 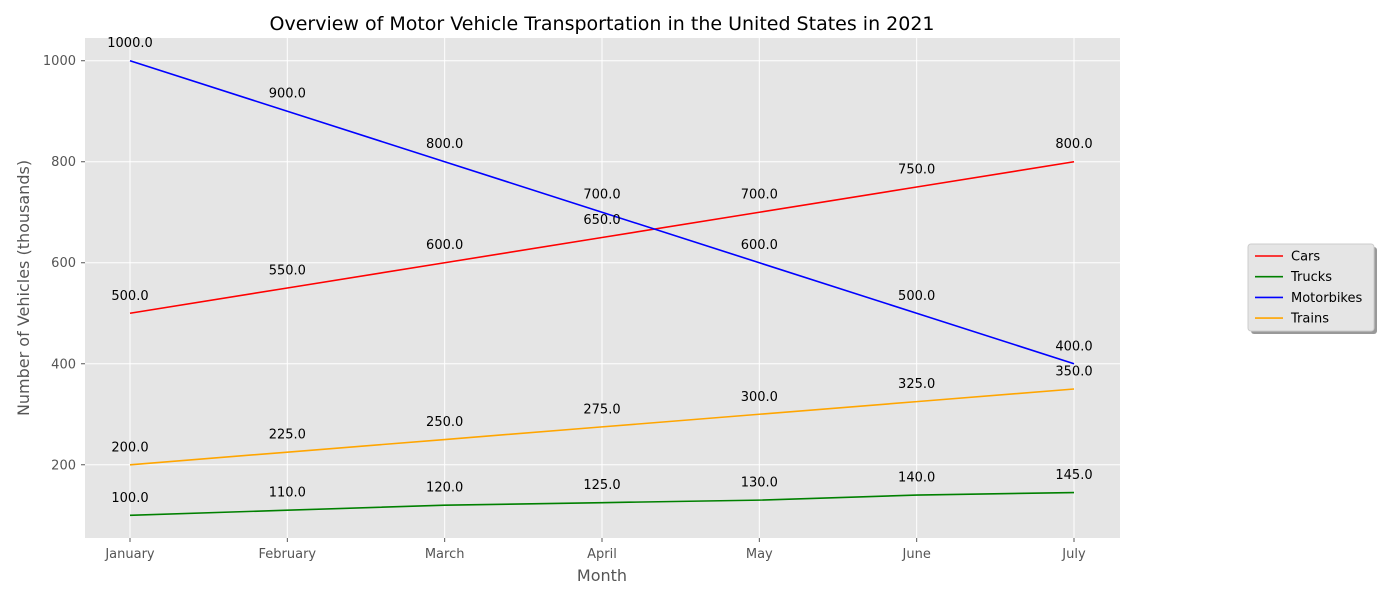 I want to click on data-label-cars: 650.0, so click(x=601, y=220).